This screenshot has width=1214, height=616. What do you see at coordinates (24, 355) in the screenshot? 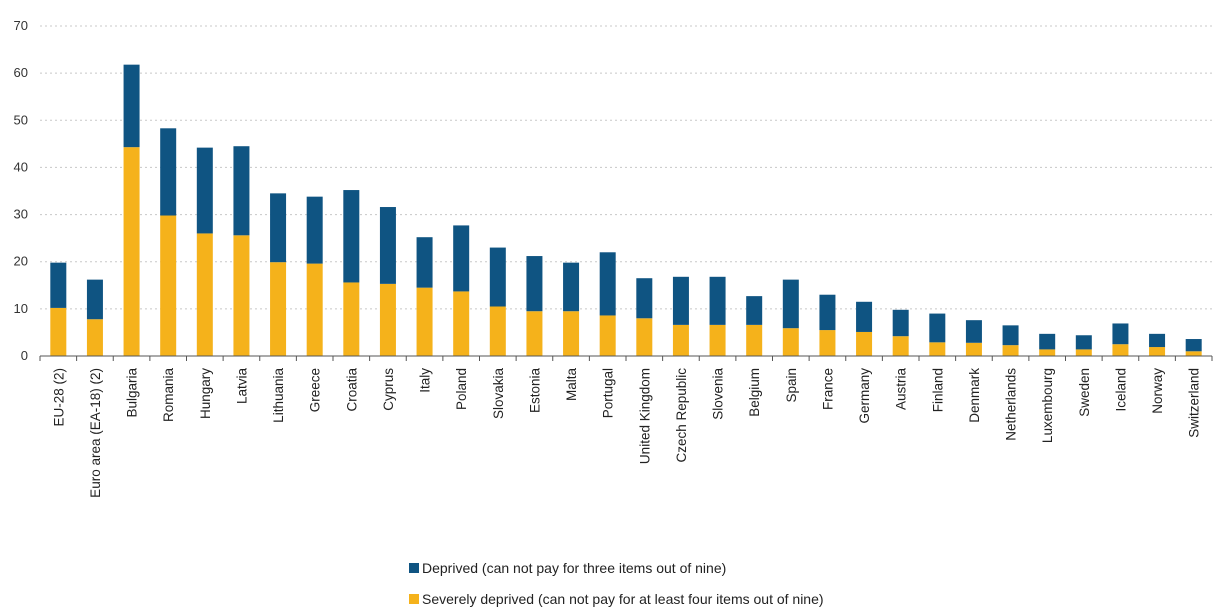
I see `y-tick-label: 0` at bounding box center [24, 355].